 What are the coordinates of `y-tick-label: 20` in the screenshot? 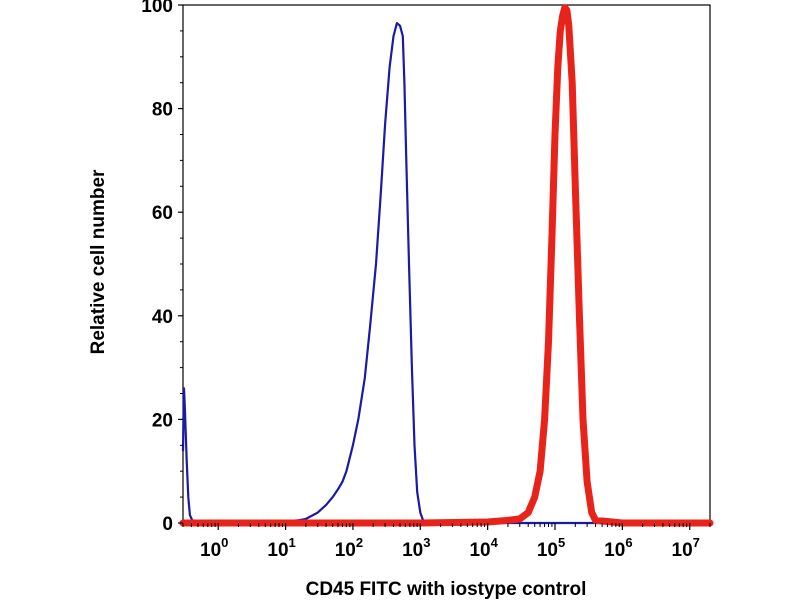 It's located at (162, 420).